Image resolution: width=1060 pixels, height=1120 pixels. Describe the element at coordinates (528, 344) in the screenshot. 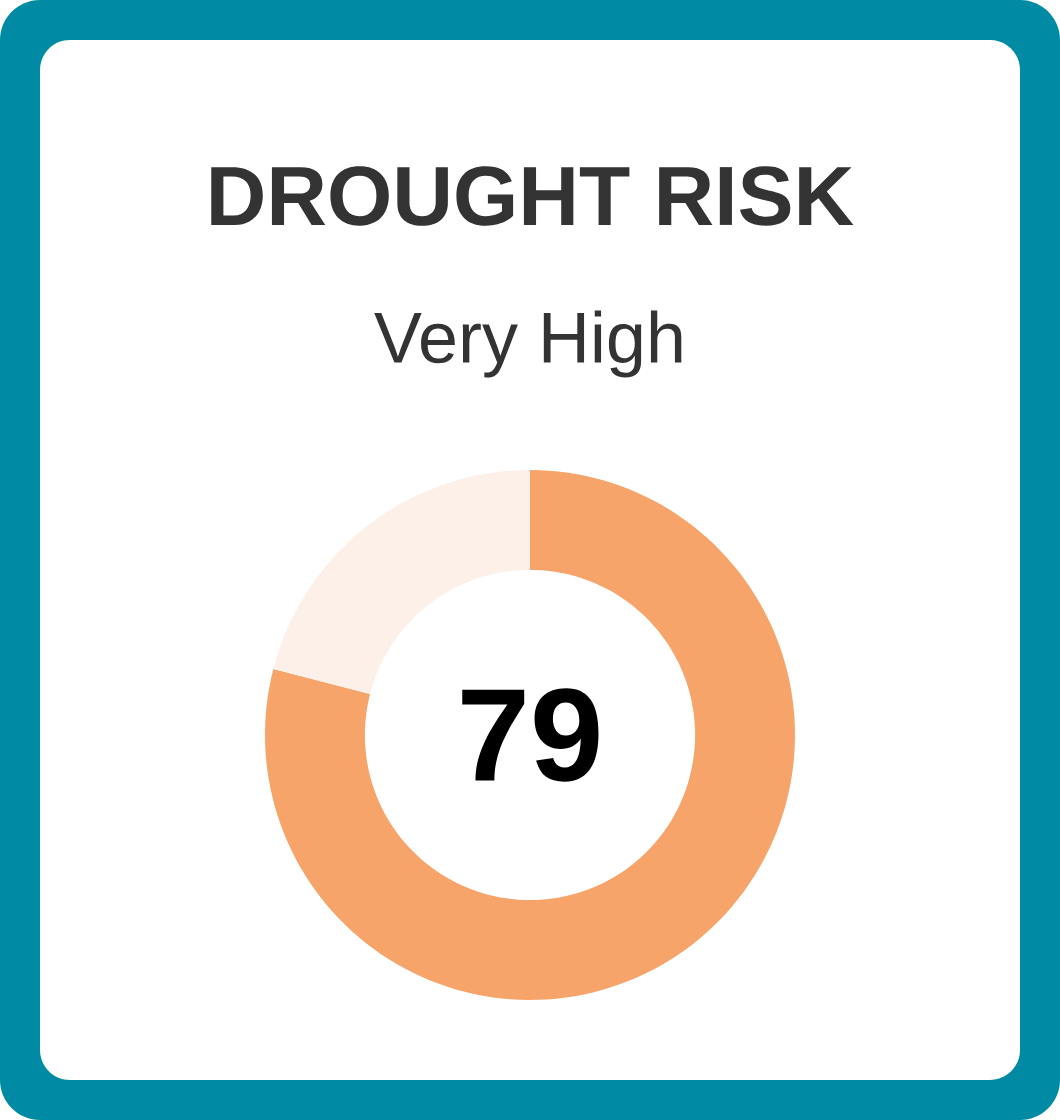

I see `chart-subtitle: Very High` at that location.